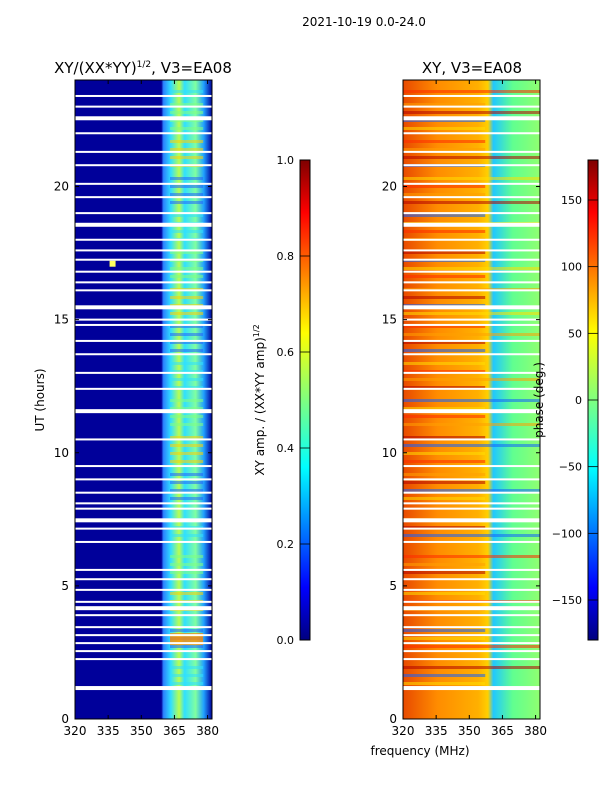 This screenshot has height=800, width=600. Describe the element at coordinates (570, 467) in the screenshot. I see `colorbar-tick-label: −50` at that location.